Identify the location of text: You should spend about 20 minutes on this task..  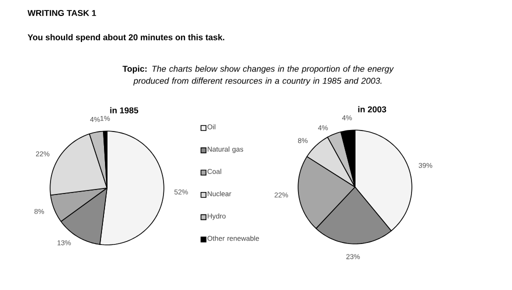
(126, 38).